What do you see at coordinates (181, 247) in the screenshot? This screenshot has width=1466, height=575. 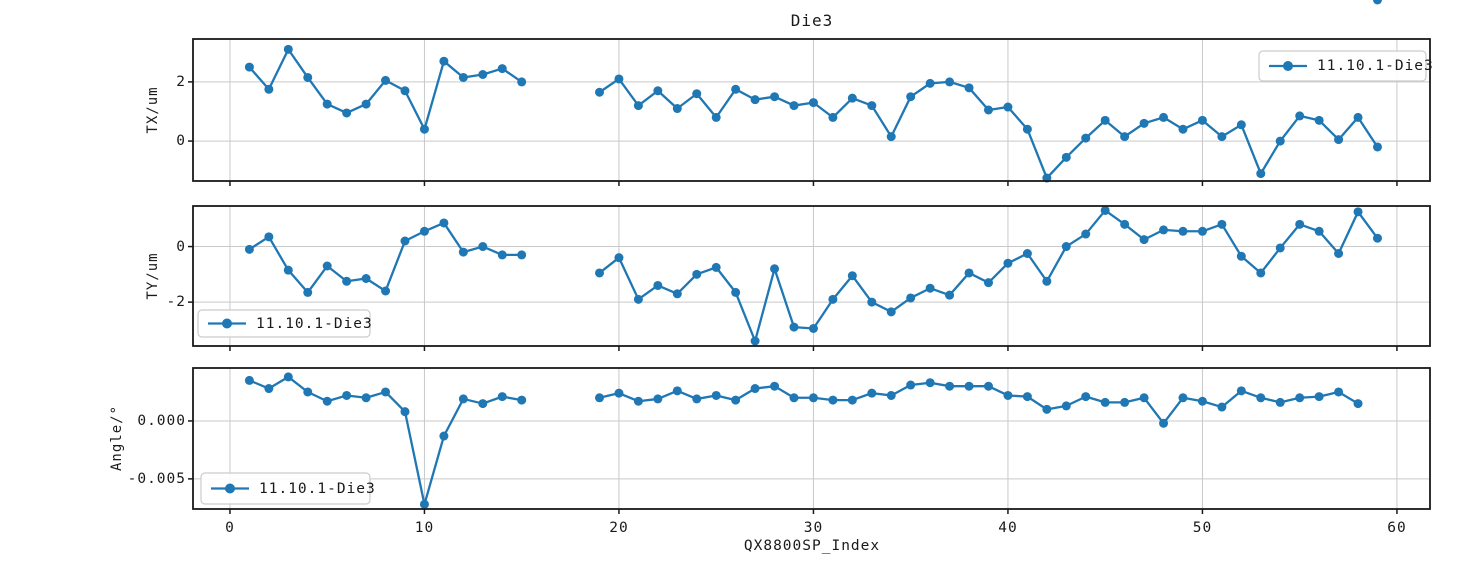 I see `ytick-label: 0` at bounding box center [181, 247].